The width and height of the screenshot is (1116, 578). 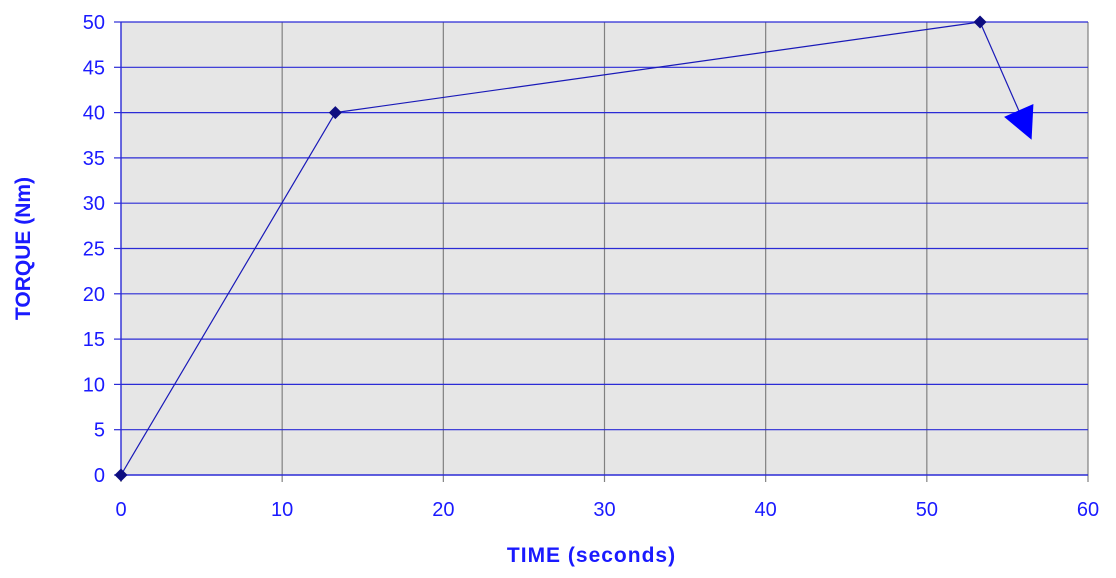 What do you see at coordinates (1019, 122) in the screenshot?
I see `arrow-head` at bounding box center [1019, 122].